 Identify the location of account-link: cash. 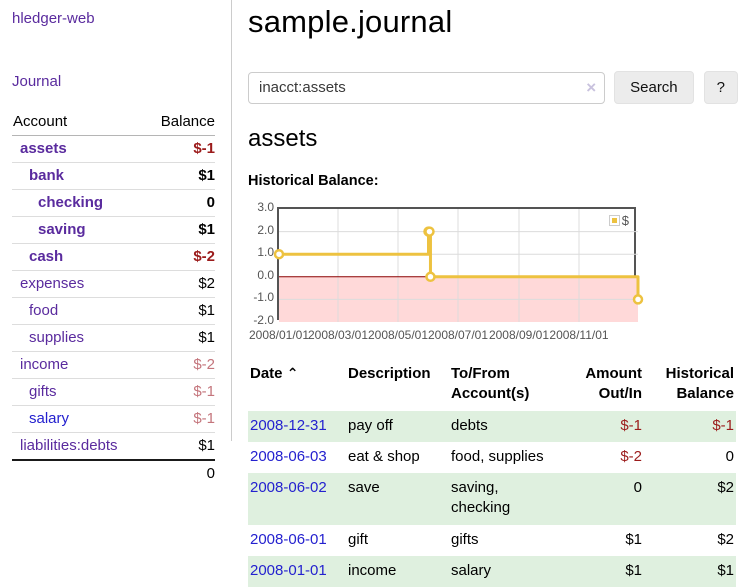
(46, 256).